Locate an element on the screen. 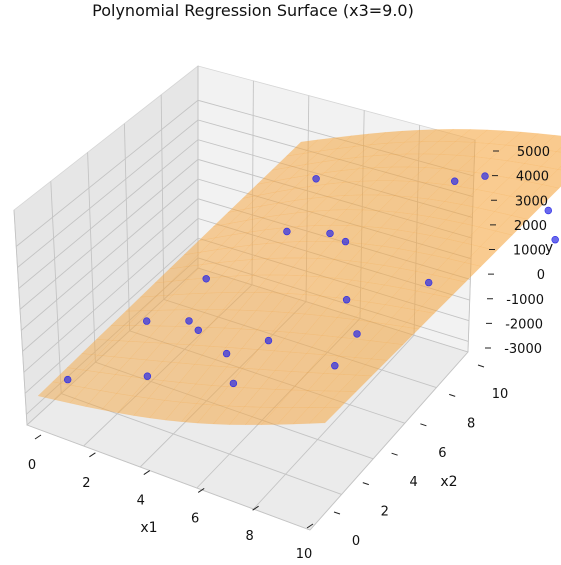  x-tick-label: 10 is located at coordinates (304, 554).